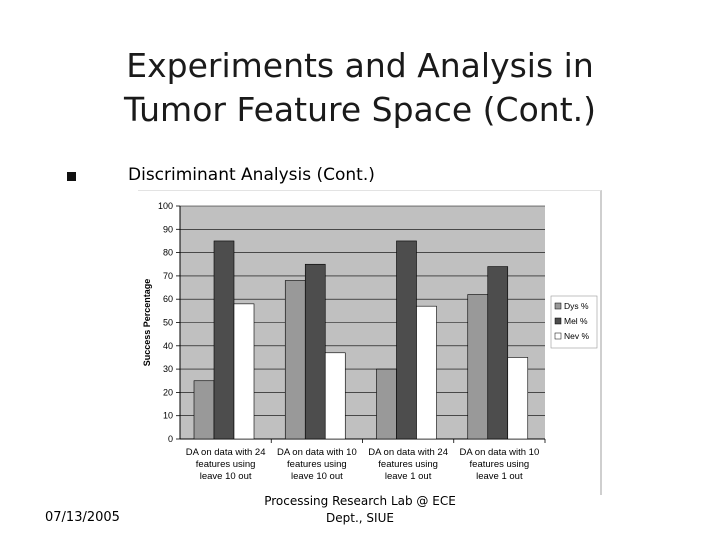 This screenshot has width=720, height=540. I want to click on legend-label: Dys %, so click(576, 306).